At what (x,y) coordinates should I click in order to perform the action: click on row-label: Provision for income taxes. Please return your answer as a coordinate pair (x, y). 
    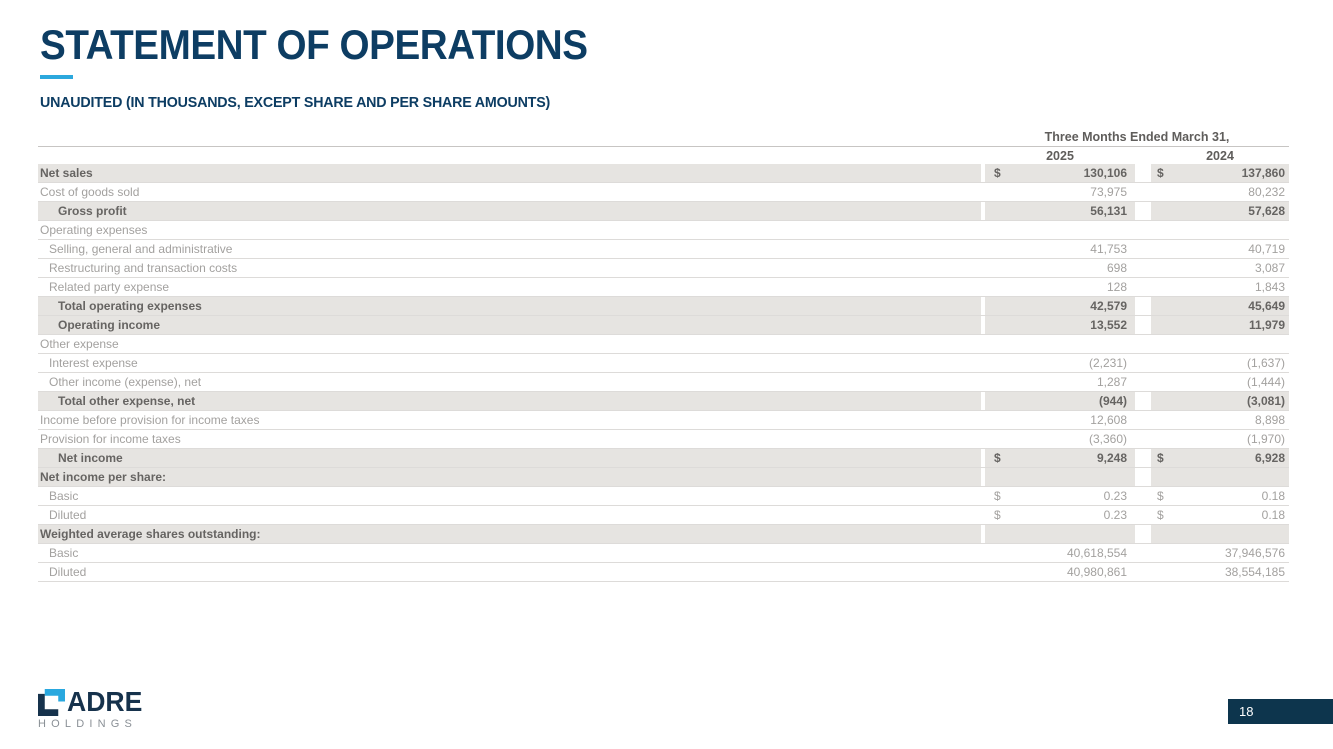
    Looking at the image, I should click on (110, 439).